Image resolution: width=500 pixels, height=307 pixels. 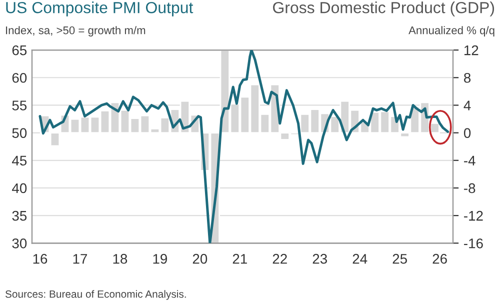 What do you see at coordinates (160, 259) in the screenshot?
I see `x-tick-label: 19` at bounding box center [160, 259].